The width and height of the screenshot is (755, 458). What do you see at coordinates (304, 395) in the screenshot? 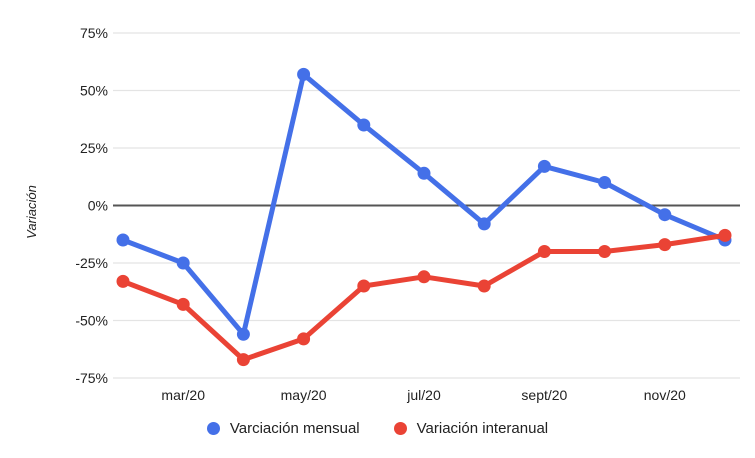
I see `x-tick-label: may/20` at bounding box center [304, 395].